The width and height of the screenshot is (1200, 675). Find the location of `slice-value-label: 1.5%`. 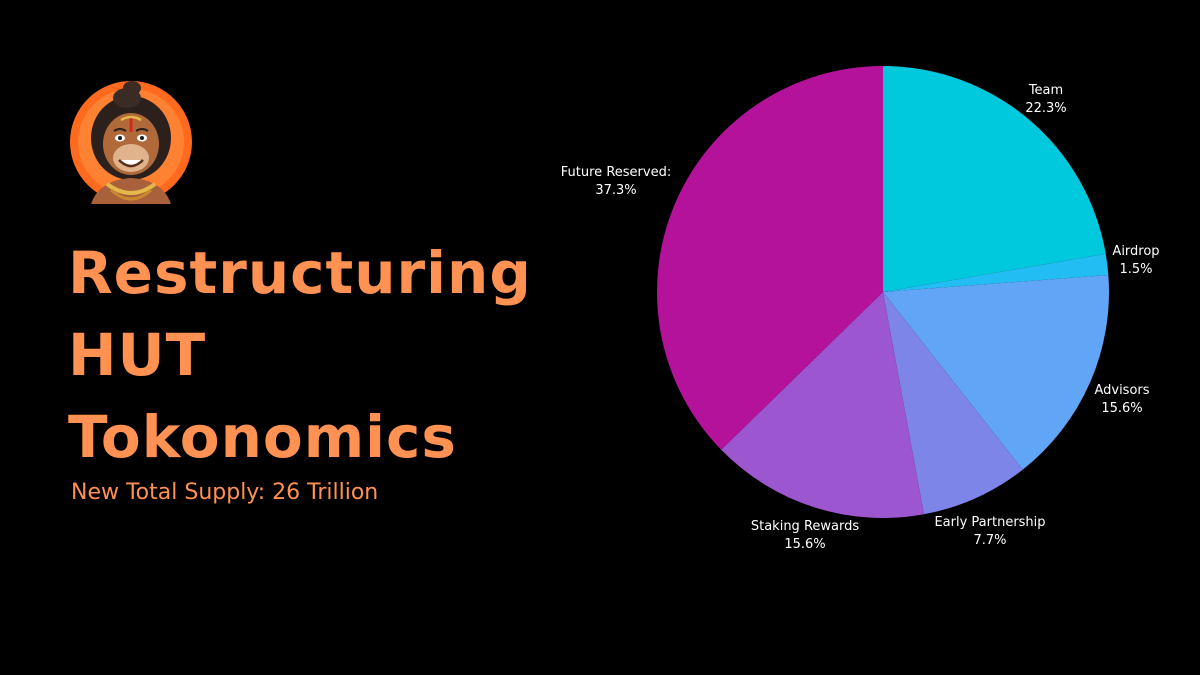

slice-value-label: 1.5% is located at coordinates (1135, 269).